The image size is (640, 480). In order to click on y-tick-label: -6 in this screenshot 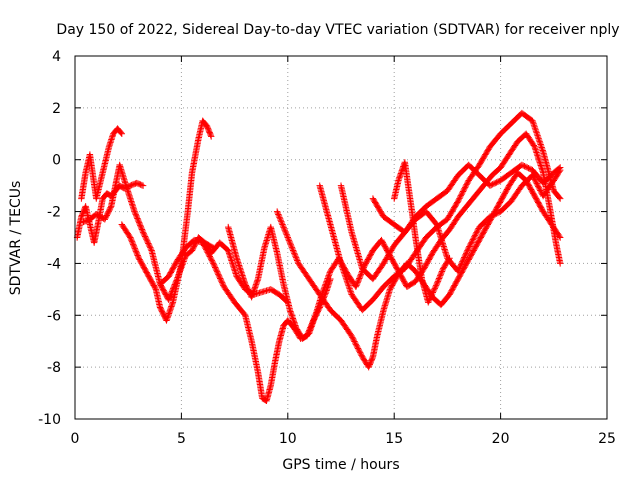, I will do `click(54, 316)`.